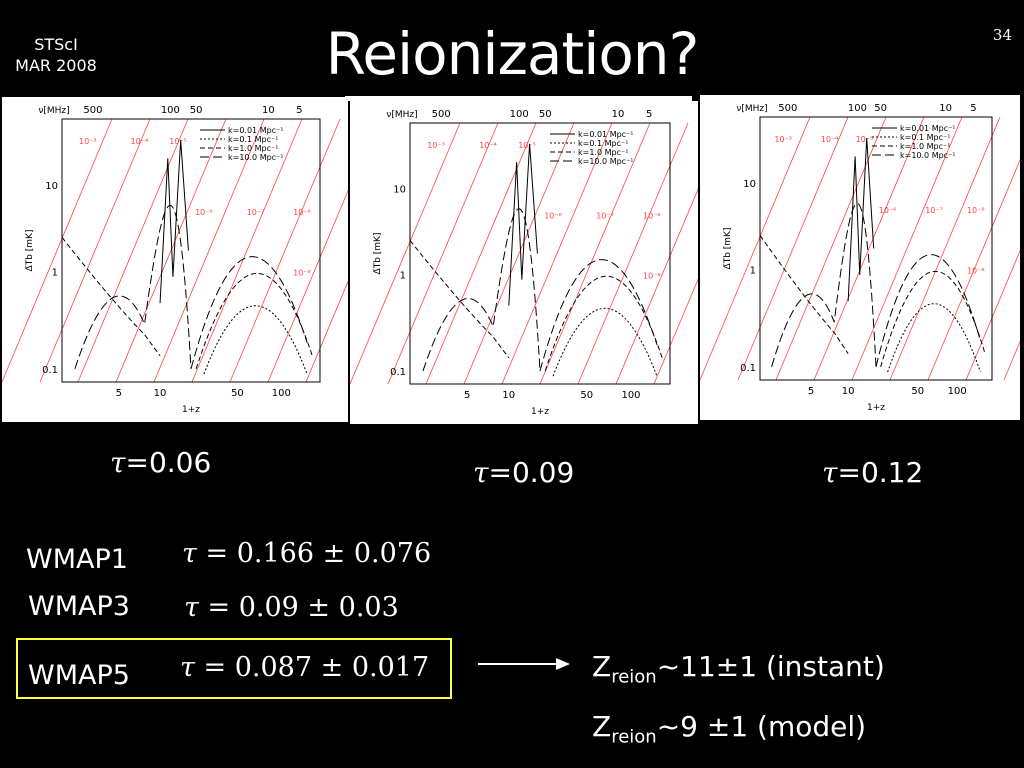 Image resolution: width=1024 pixels, height=768 pixels. I want to click on curve-k4, so click(928, 310).